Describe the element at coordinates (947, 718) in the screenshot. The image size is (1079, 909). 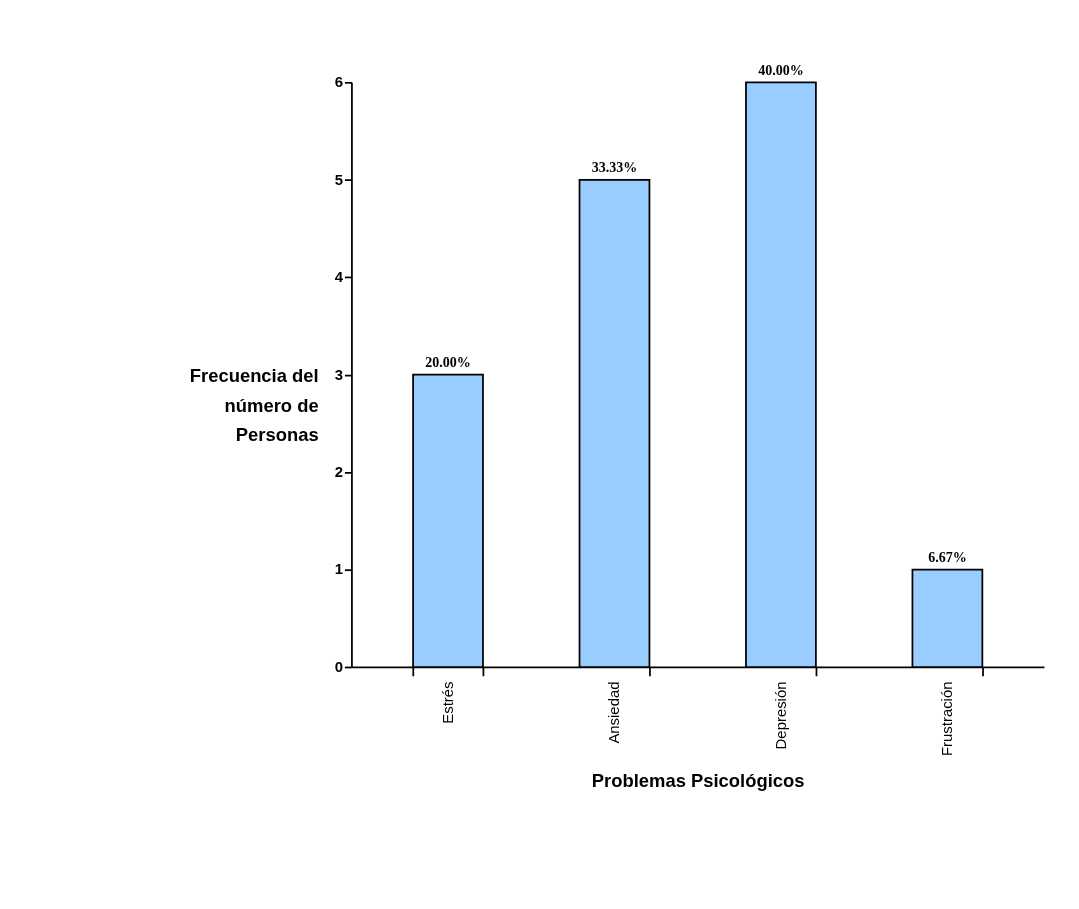
I see `x-tick-label: Frustración` at that location.